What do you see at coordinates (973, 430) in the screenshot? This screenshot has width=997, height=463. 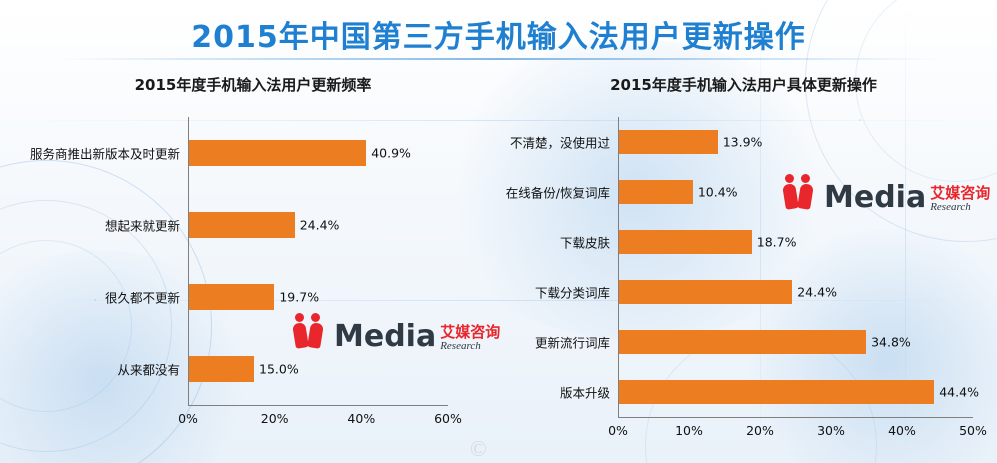 I see `x-tick-label: 50%` at bounding box center [973, 430].